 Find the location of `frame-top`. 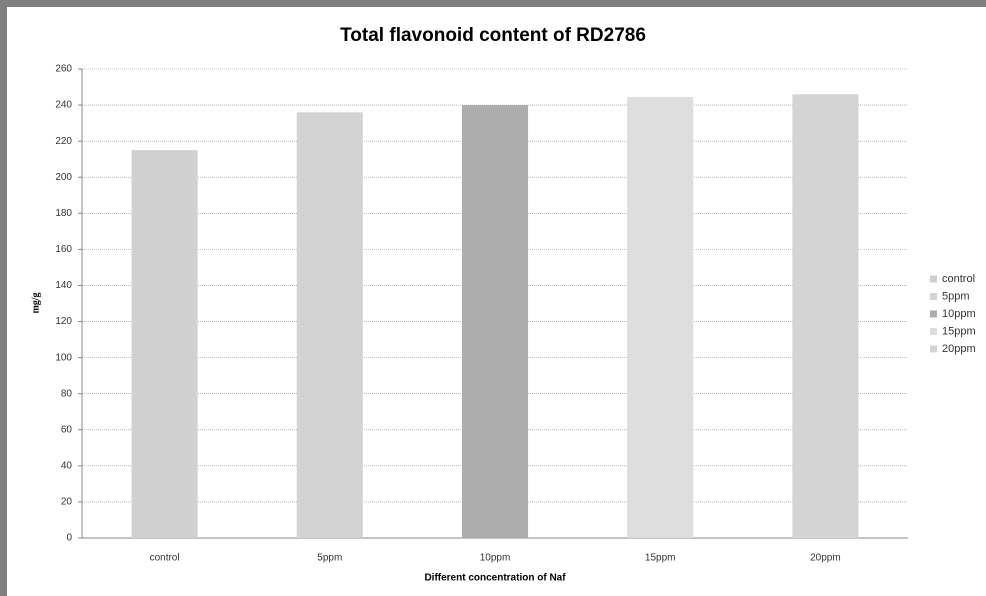

frame-top is located at coordinates (493, 3).